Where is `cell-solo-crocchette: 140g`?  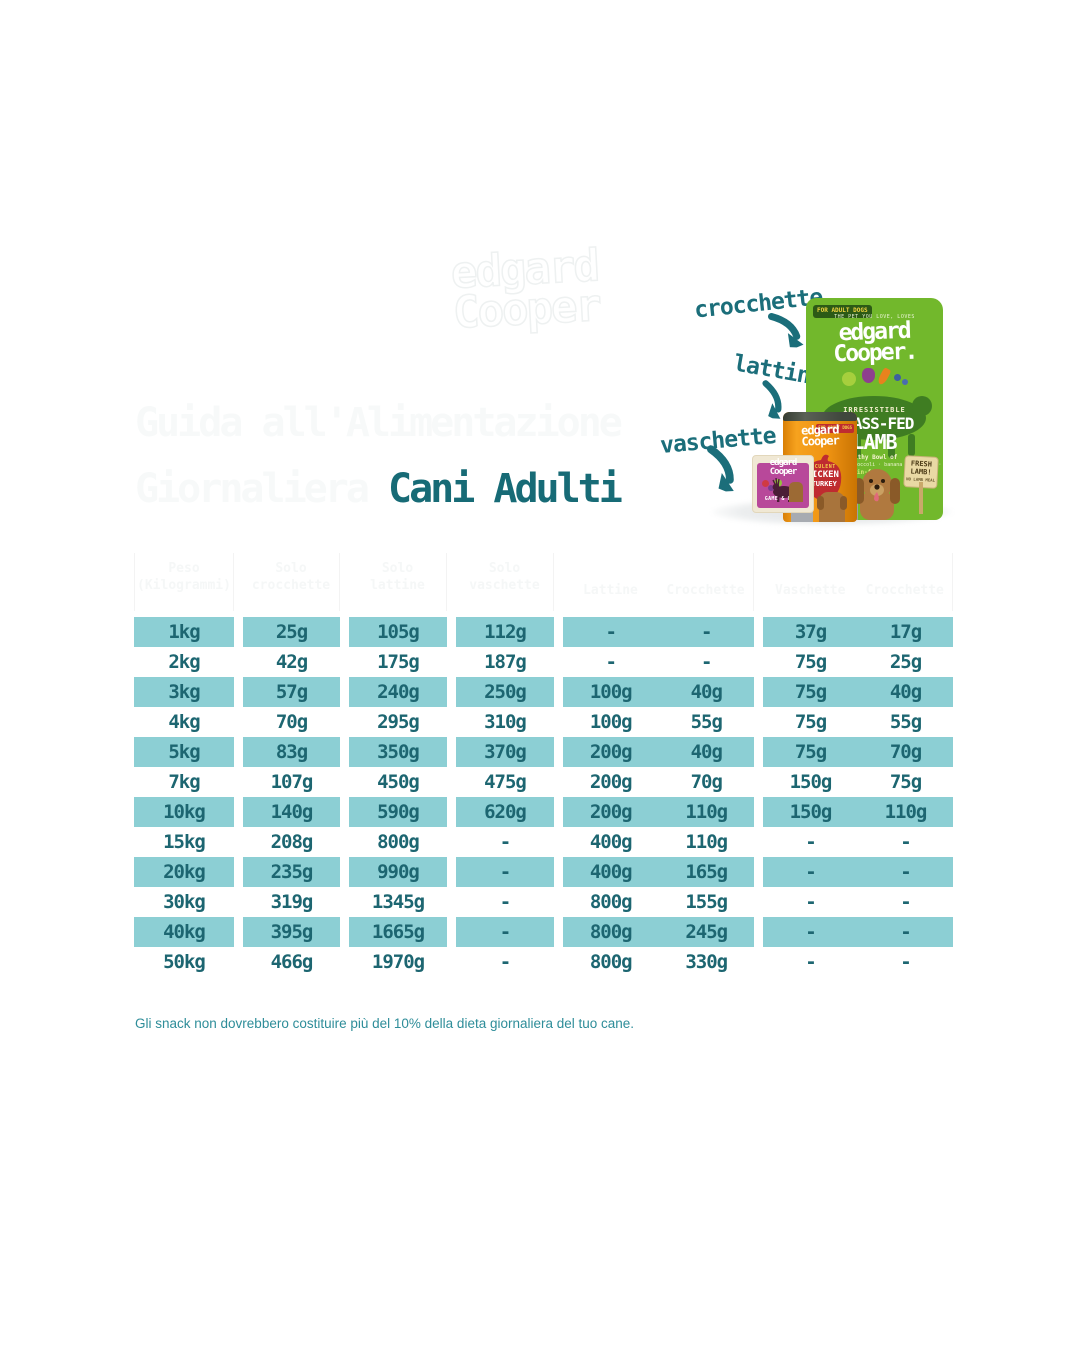 cell-solo-crocchette: 140g is located at coordinates (291, 812).